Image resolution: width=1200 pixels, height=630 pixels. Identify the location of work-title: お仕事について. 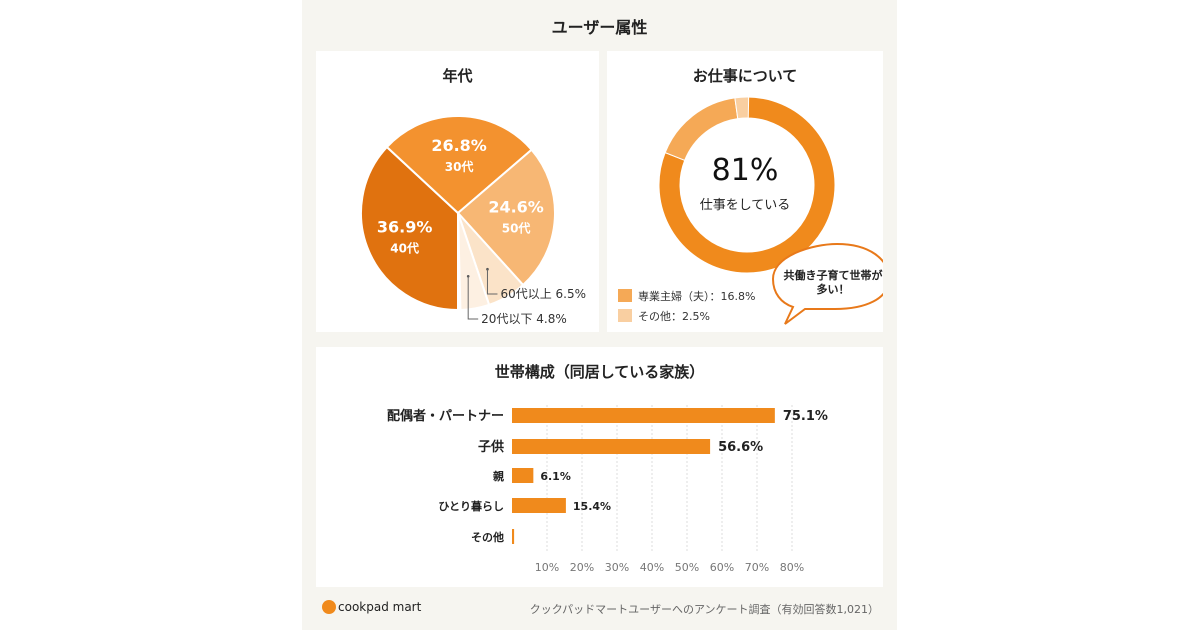
(745, 76).